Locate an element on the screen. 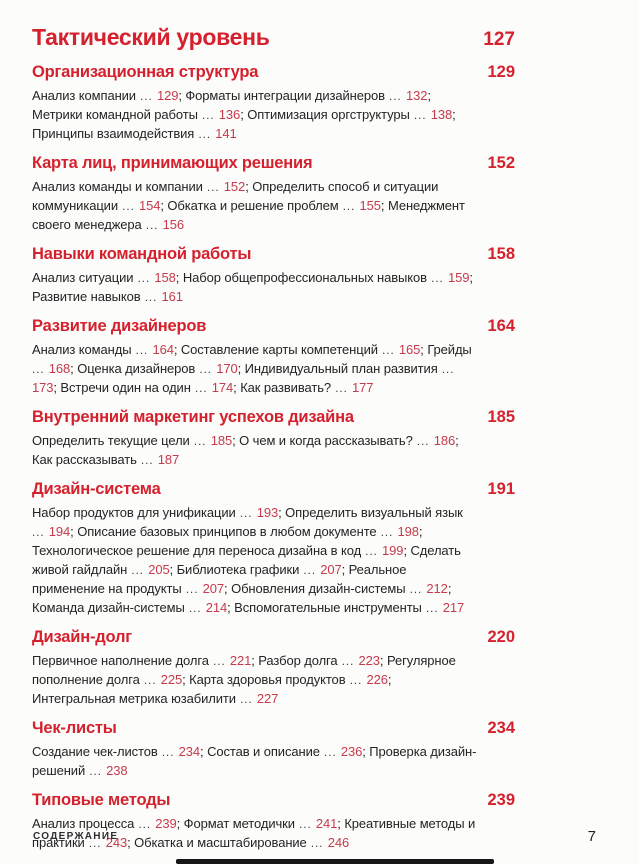 This screenshot has width=639, height=864. toc-entry-label: Как развивать? is located at coordinates (286, 387).